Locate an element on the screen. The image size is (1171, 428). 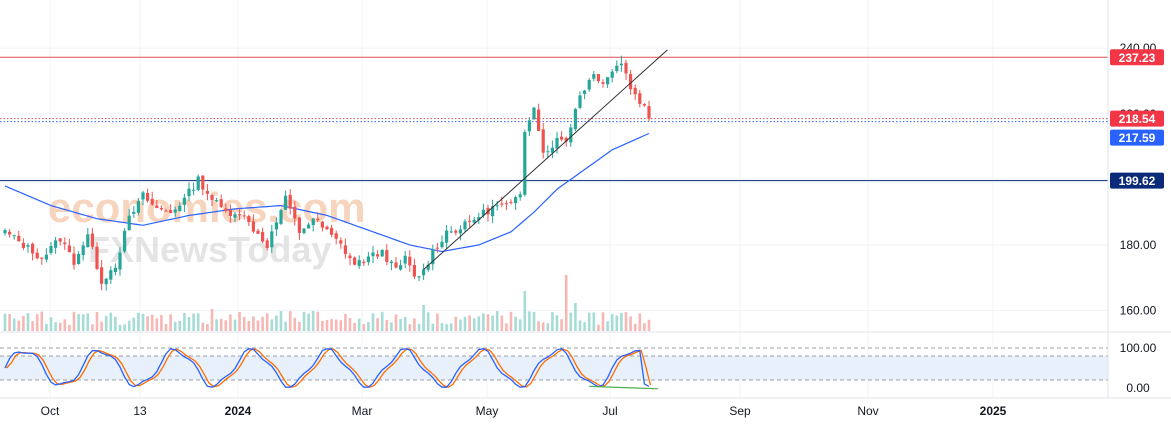
price-label-tag: 217.59 is located at coordinates (1137, 137).